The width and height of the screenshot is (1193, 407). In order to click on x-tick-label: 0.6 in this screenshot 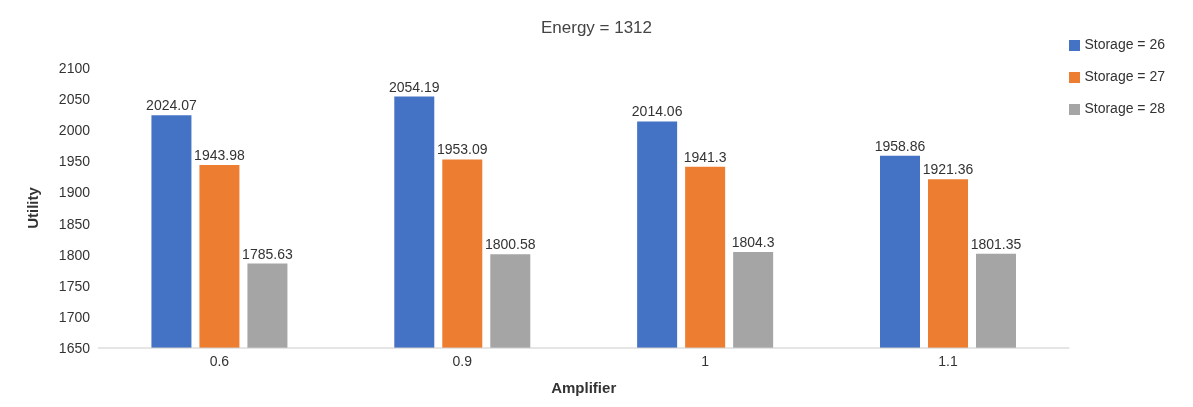, I will do `click(219, 360)`.